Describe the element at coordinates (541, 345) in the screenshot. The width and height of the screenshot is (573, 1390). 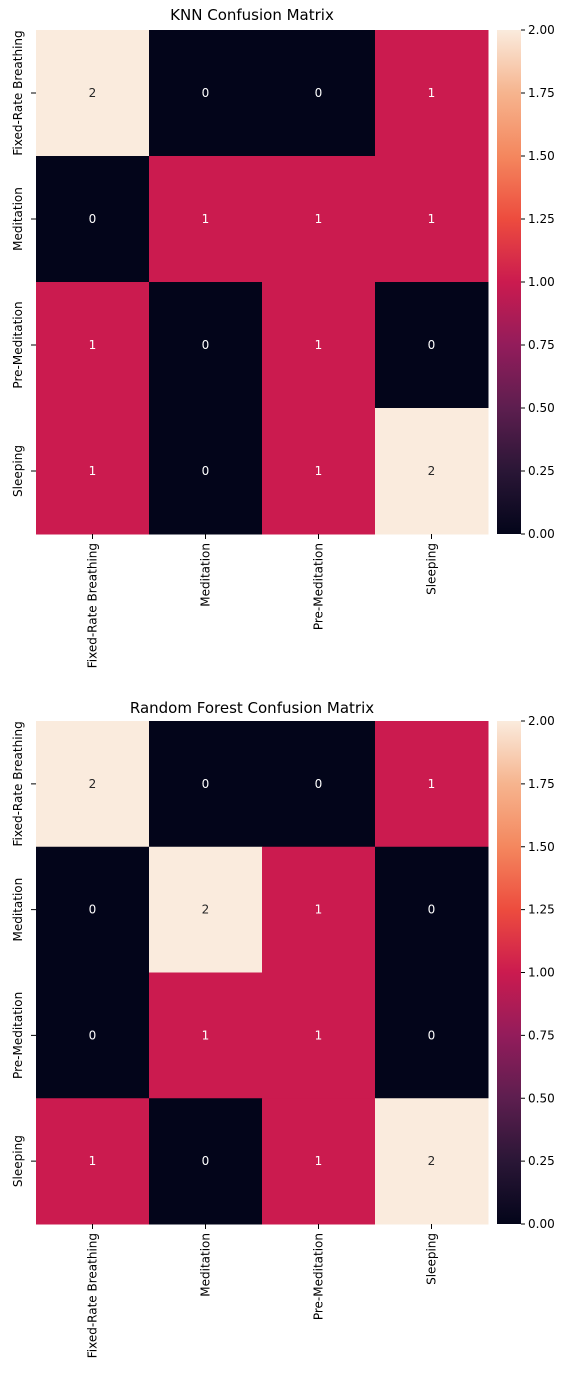
I see `colorbar-tick-label: 0.75` at that location.